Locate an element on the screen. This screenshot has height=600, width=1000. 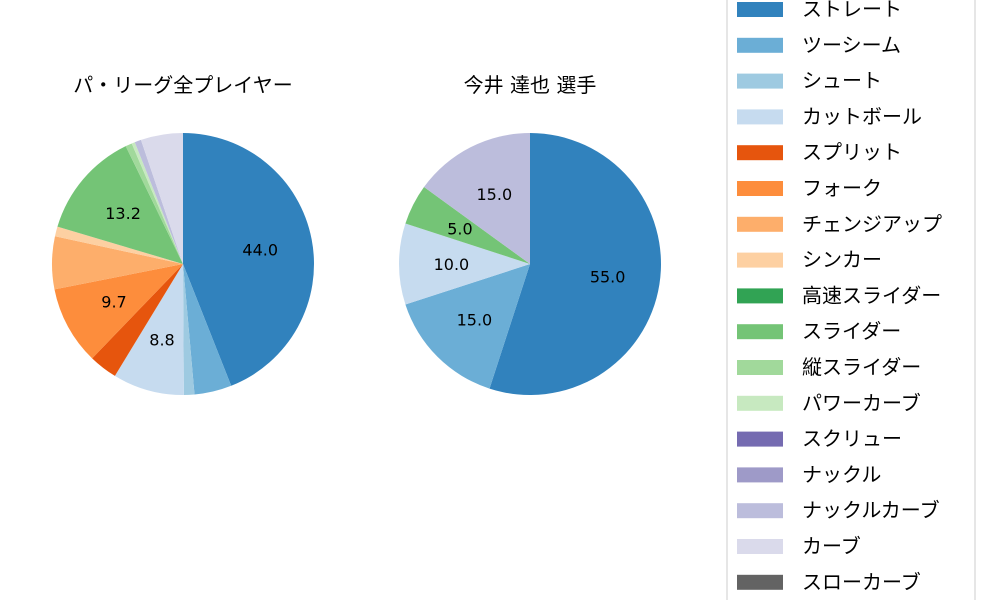
slice-label: 13.2 is located at coordinates (123, 213).